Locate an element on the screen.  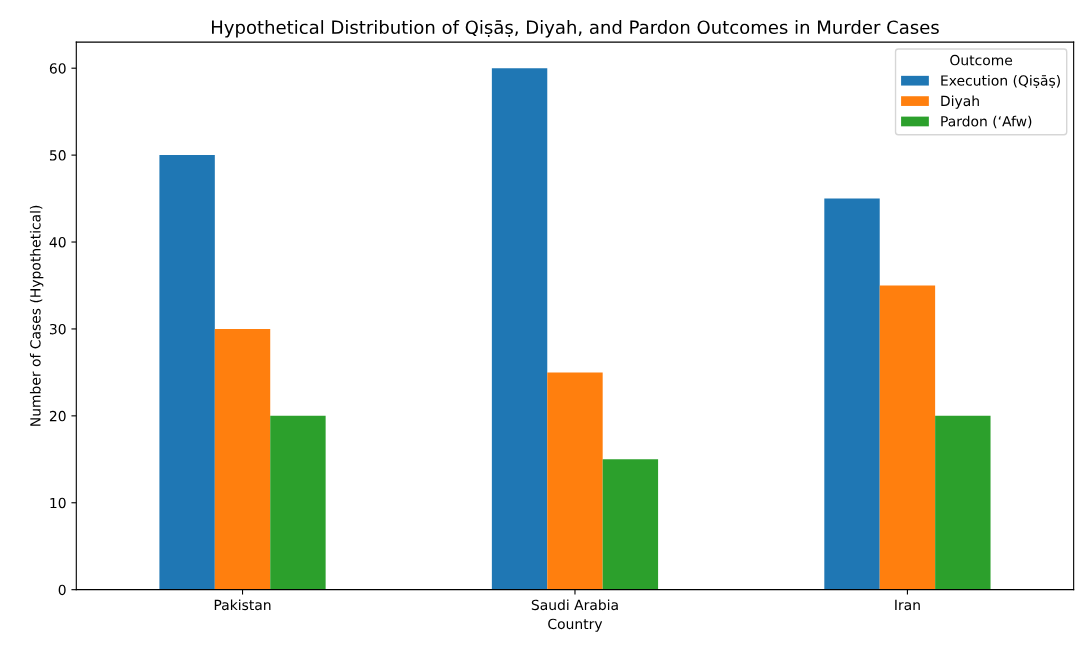
y-tick-label: 60 is located at coordinates (57, 68).